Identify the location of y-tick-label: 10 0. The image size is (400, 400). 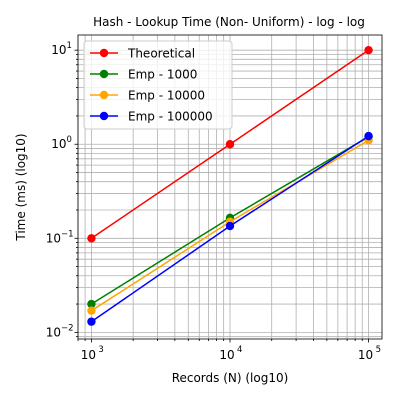
(61, 143).